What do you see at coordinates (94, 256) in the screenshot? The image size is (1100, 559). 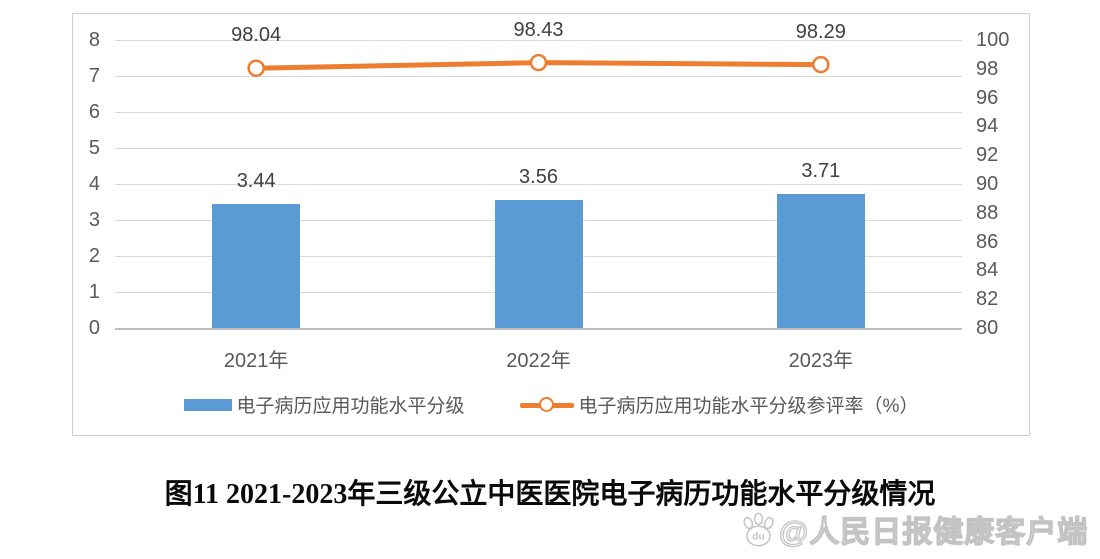 I see `left-axis-tick-2: 2` at bounding box center [94, 256].